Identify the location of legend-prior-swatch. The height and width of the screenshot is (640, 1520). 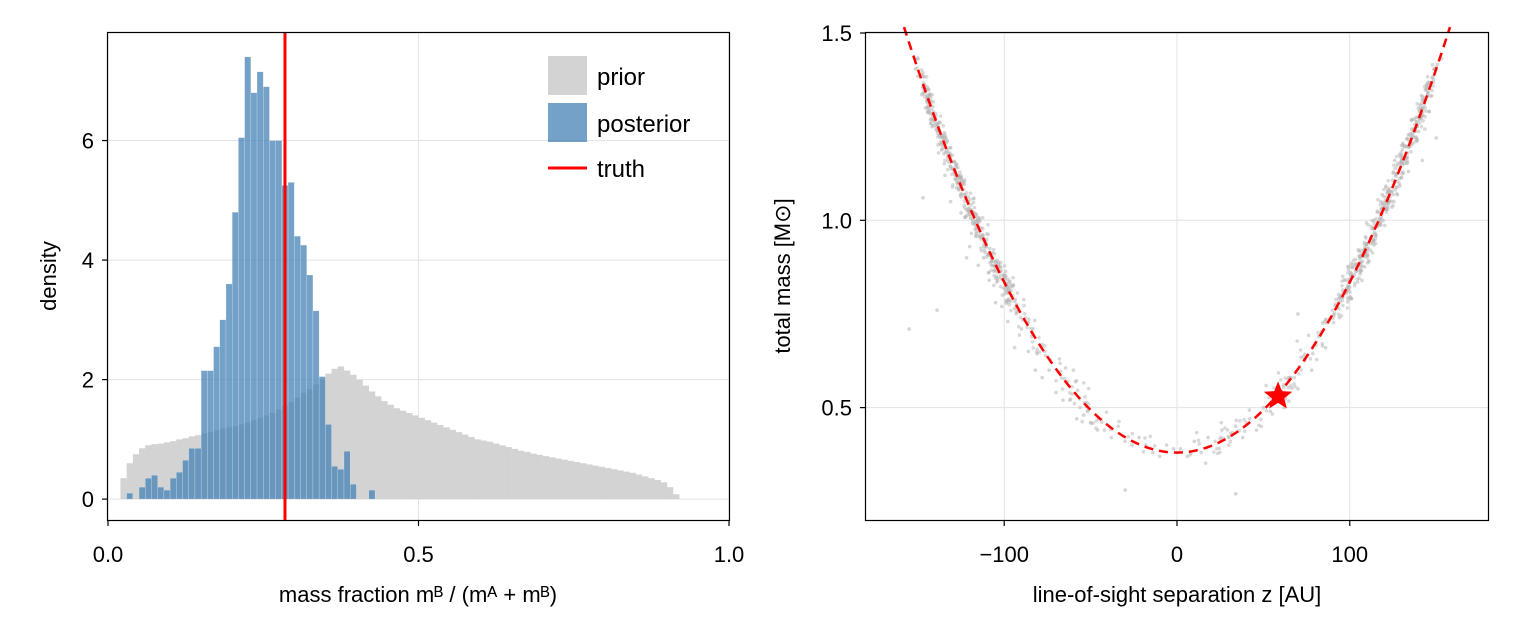
(567, 75).